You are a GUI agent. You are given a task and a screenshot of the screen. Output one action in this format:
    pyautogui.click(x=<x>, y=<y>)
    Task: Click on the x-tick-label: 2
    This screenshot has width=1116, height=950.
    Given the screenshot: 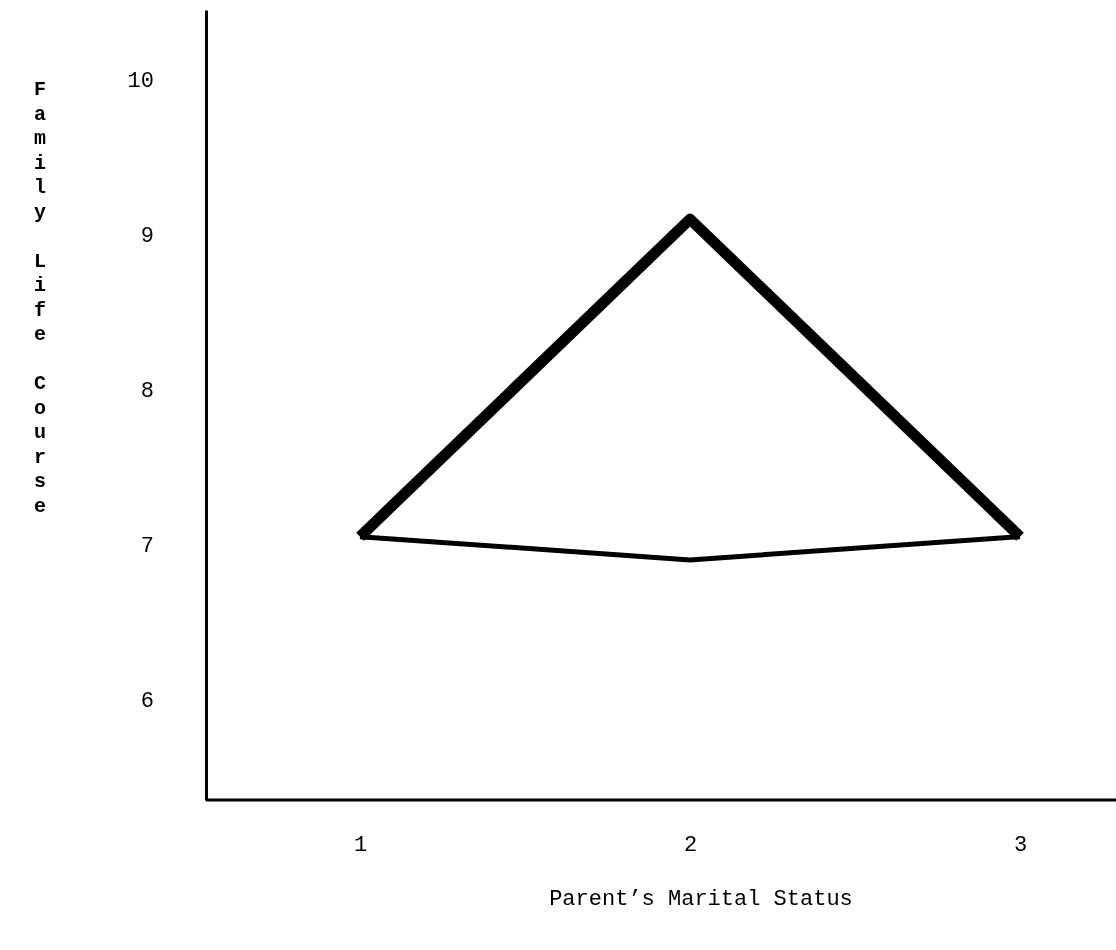 What is the action you would take?
    pyautogui.click(x=690, y=845)
    